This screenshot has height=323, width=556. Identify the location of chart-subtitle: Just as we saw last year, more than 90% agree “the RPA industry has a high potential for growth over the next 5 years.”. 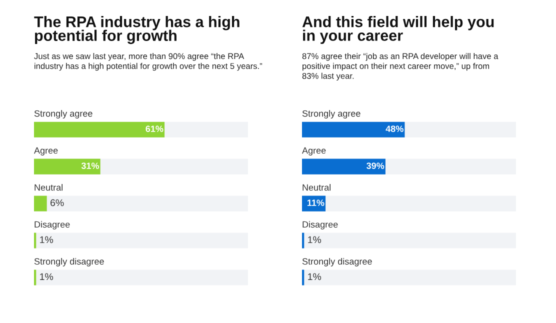
(148, 62).